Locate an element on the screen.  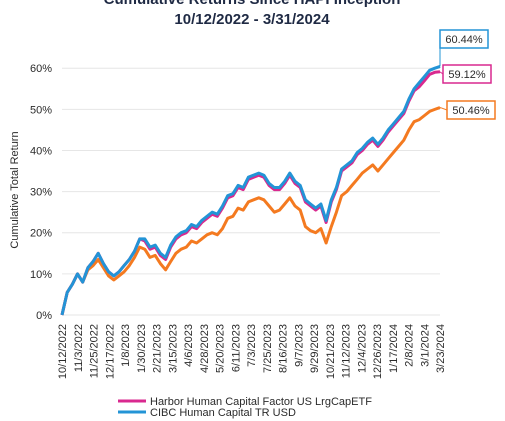
x-tick-label: 4/6/2023 is located at coordinates (189, 345).